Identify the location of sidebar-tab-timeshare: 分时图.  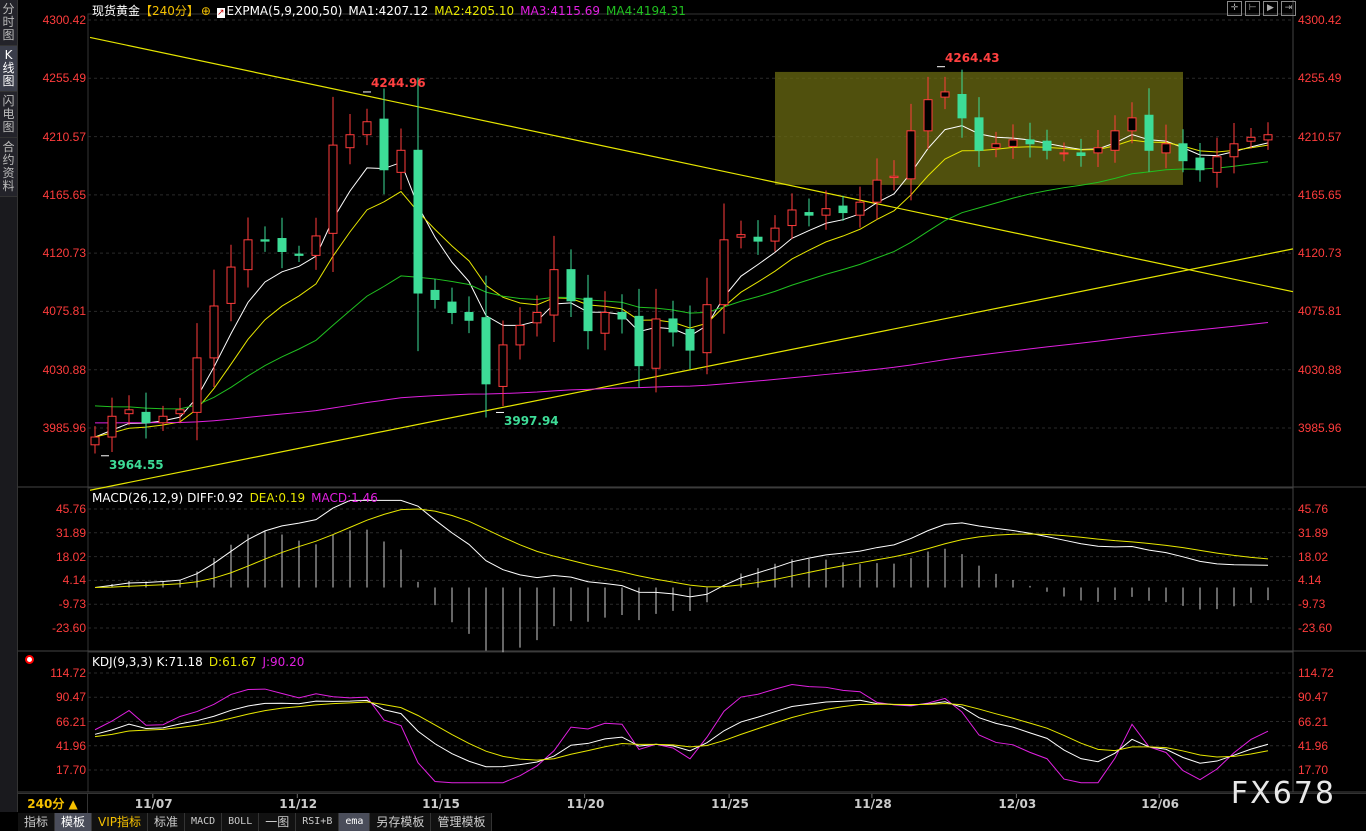
(8, 23).